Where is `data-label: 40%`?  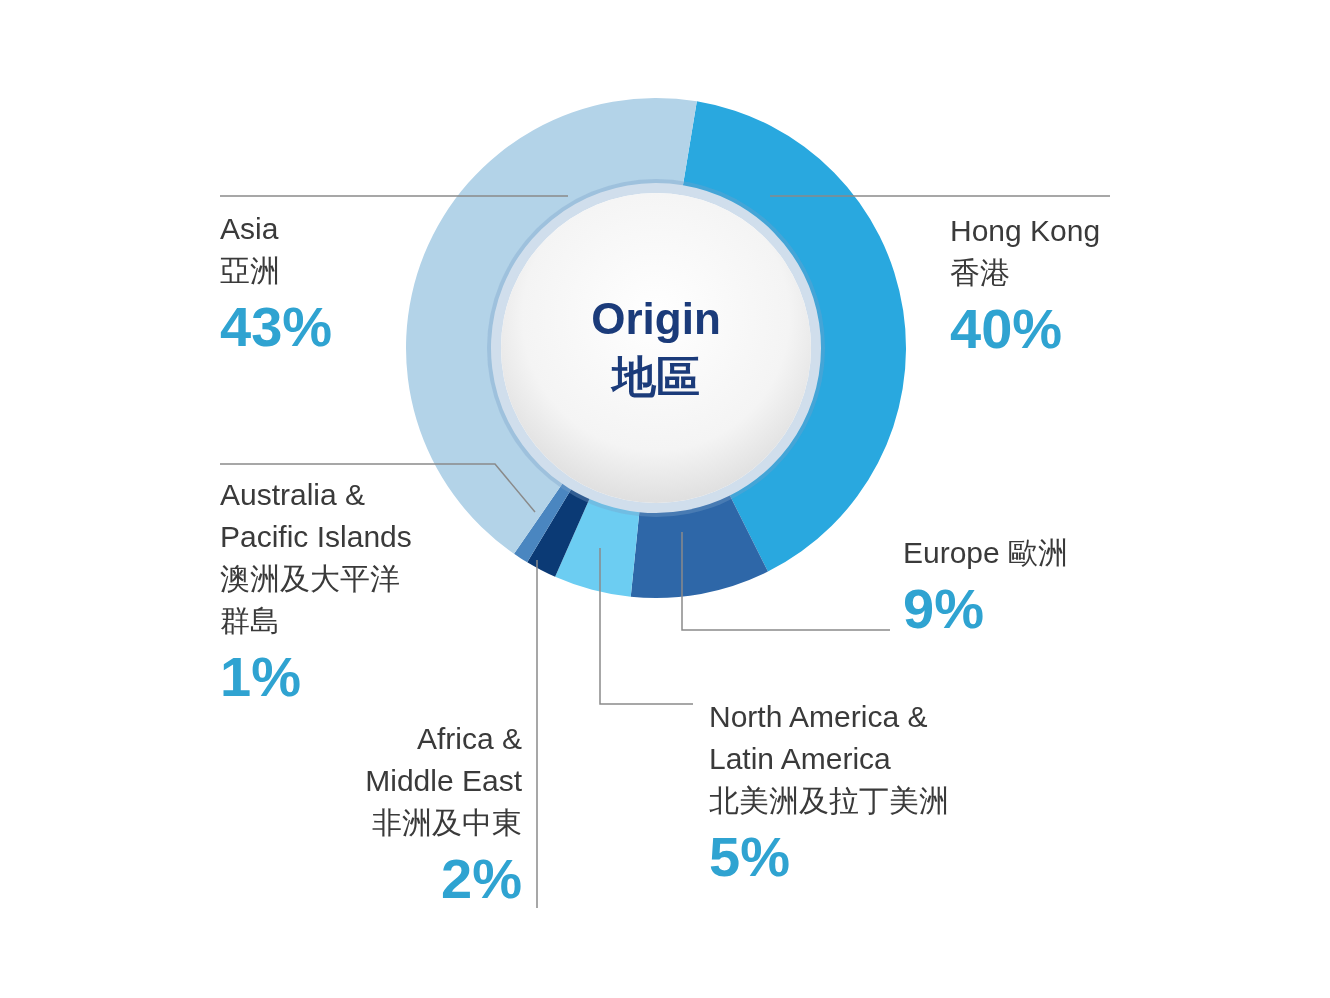
data-label: 40% is located at coordinates (1007, 329).